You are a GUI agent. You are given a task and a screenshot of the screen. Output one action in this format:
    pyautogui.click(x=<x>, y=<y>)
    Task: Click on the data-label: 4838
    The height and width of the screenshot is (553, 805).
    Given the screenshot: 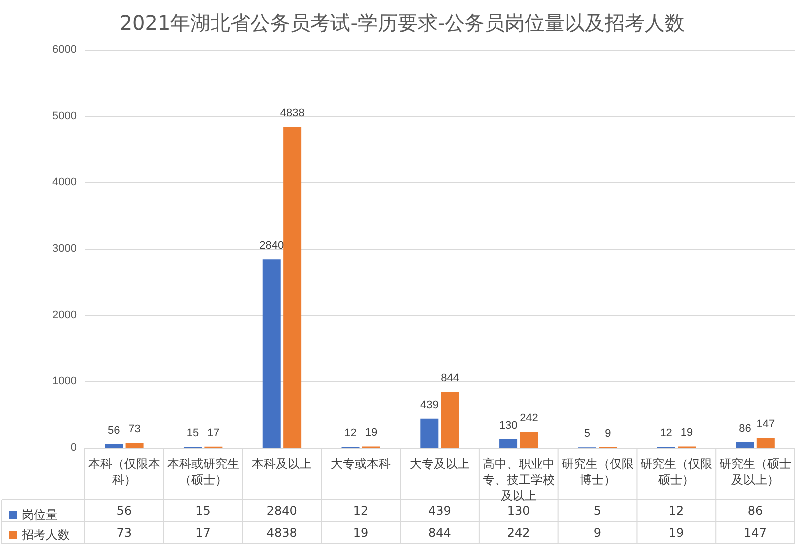 What is the action you would take?
    pyautogui.click(x=282, y=533)
    